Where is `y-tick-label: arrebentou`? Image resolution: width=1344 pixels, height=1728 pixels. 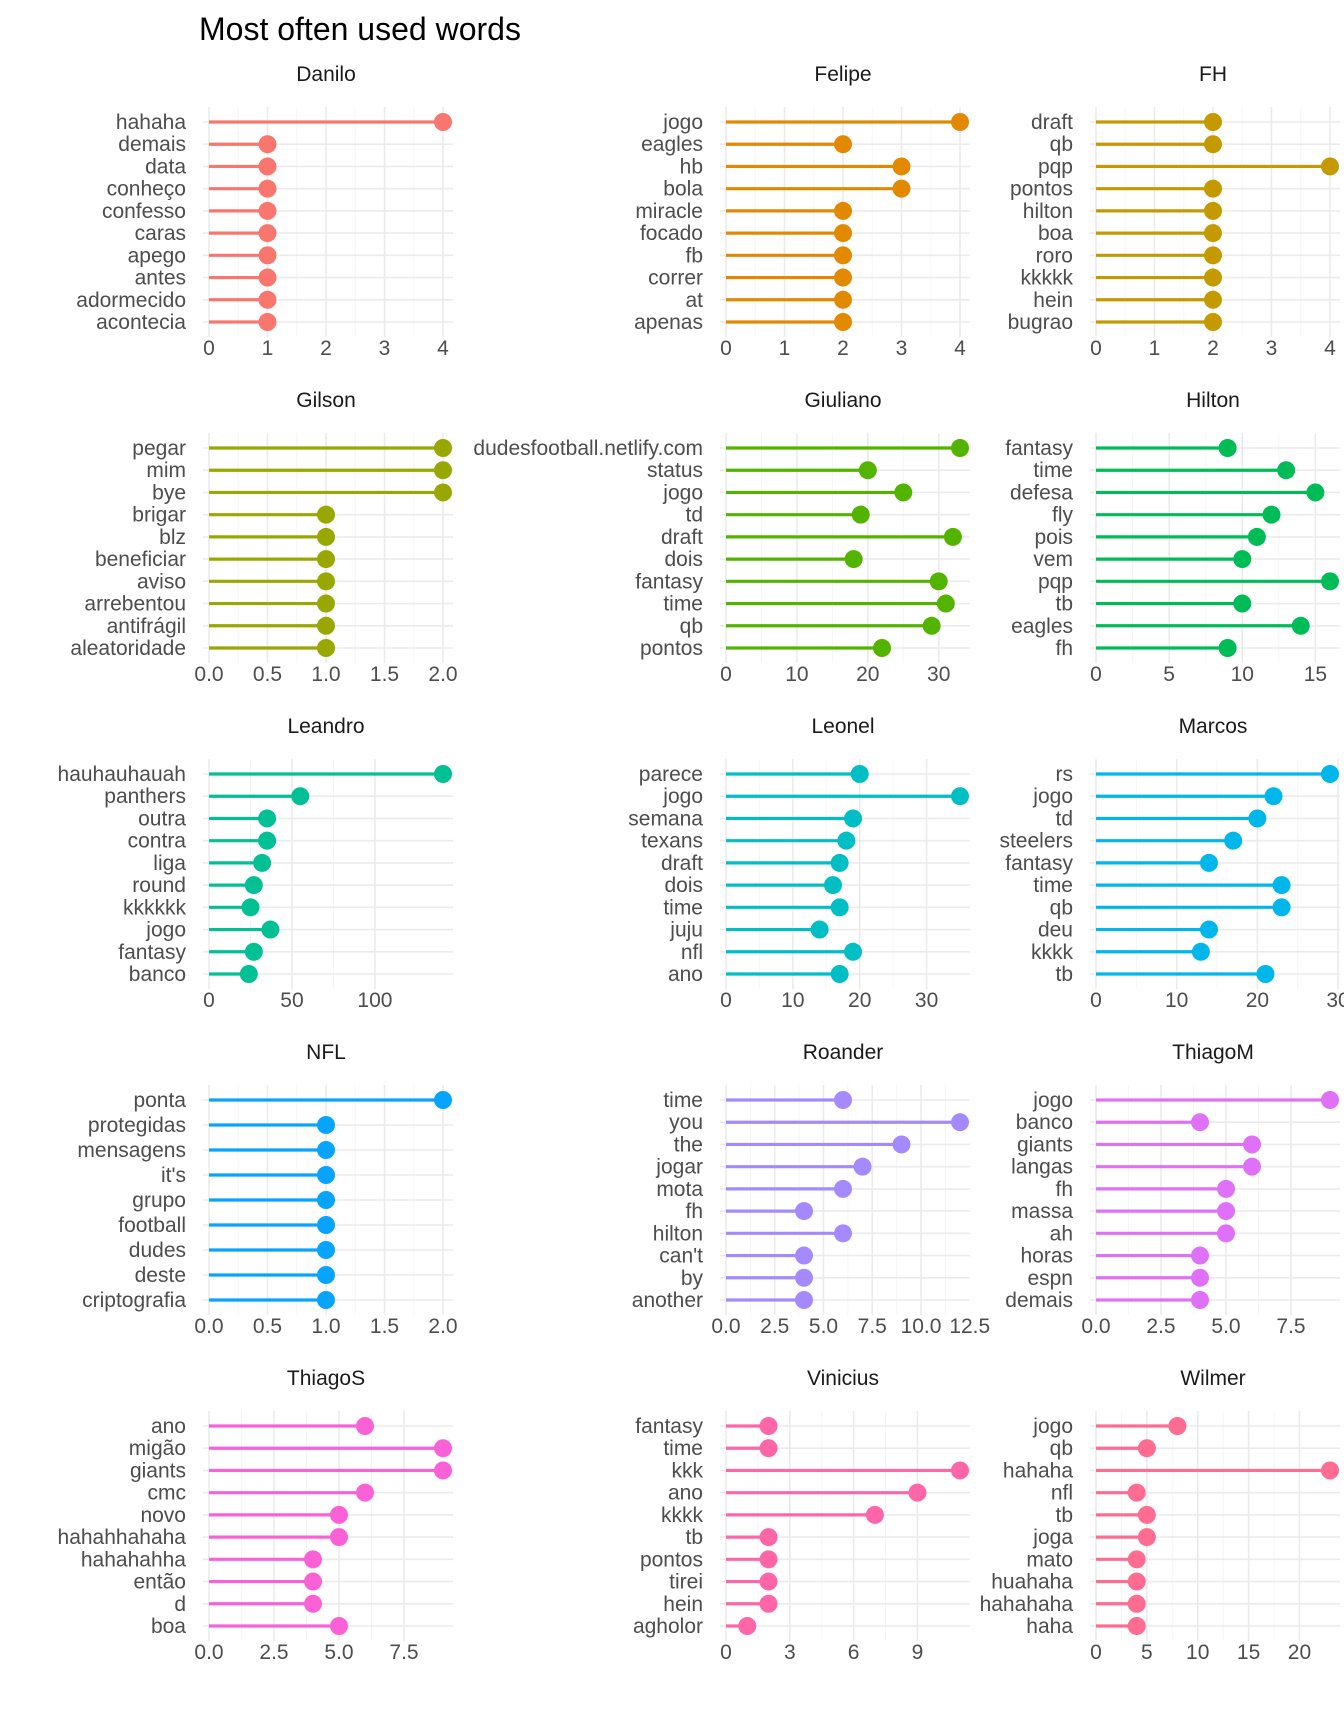 y-tick-label: arrebentou is located at coordinates (135, 604).